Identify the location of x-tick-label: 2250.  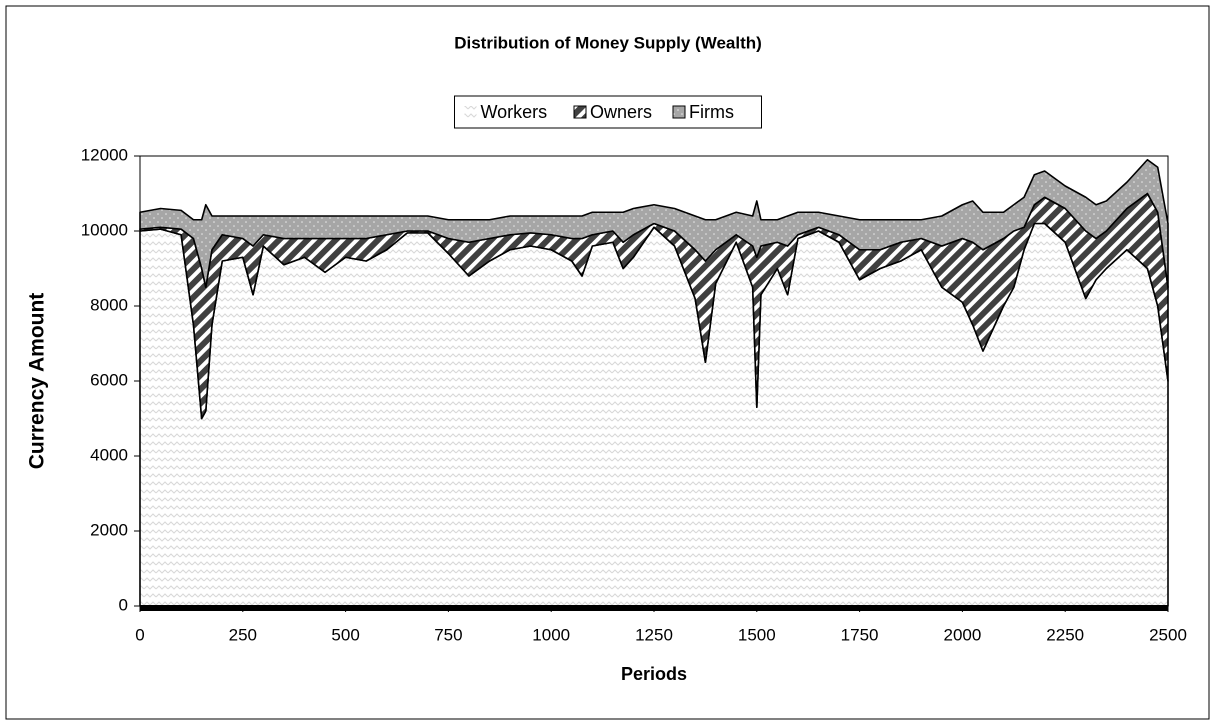
(1065, 634).